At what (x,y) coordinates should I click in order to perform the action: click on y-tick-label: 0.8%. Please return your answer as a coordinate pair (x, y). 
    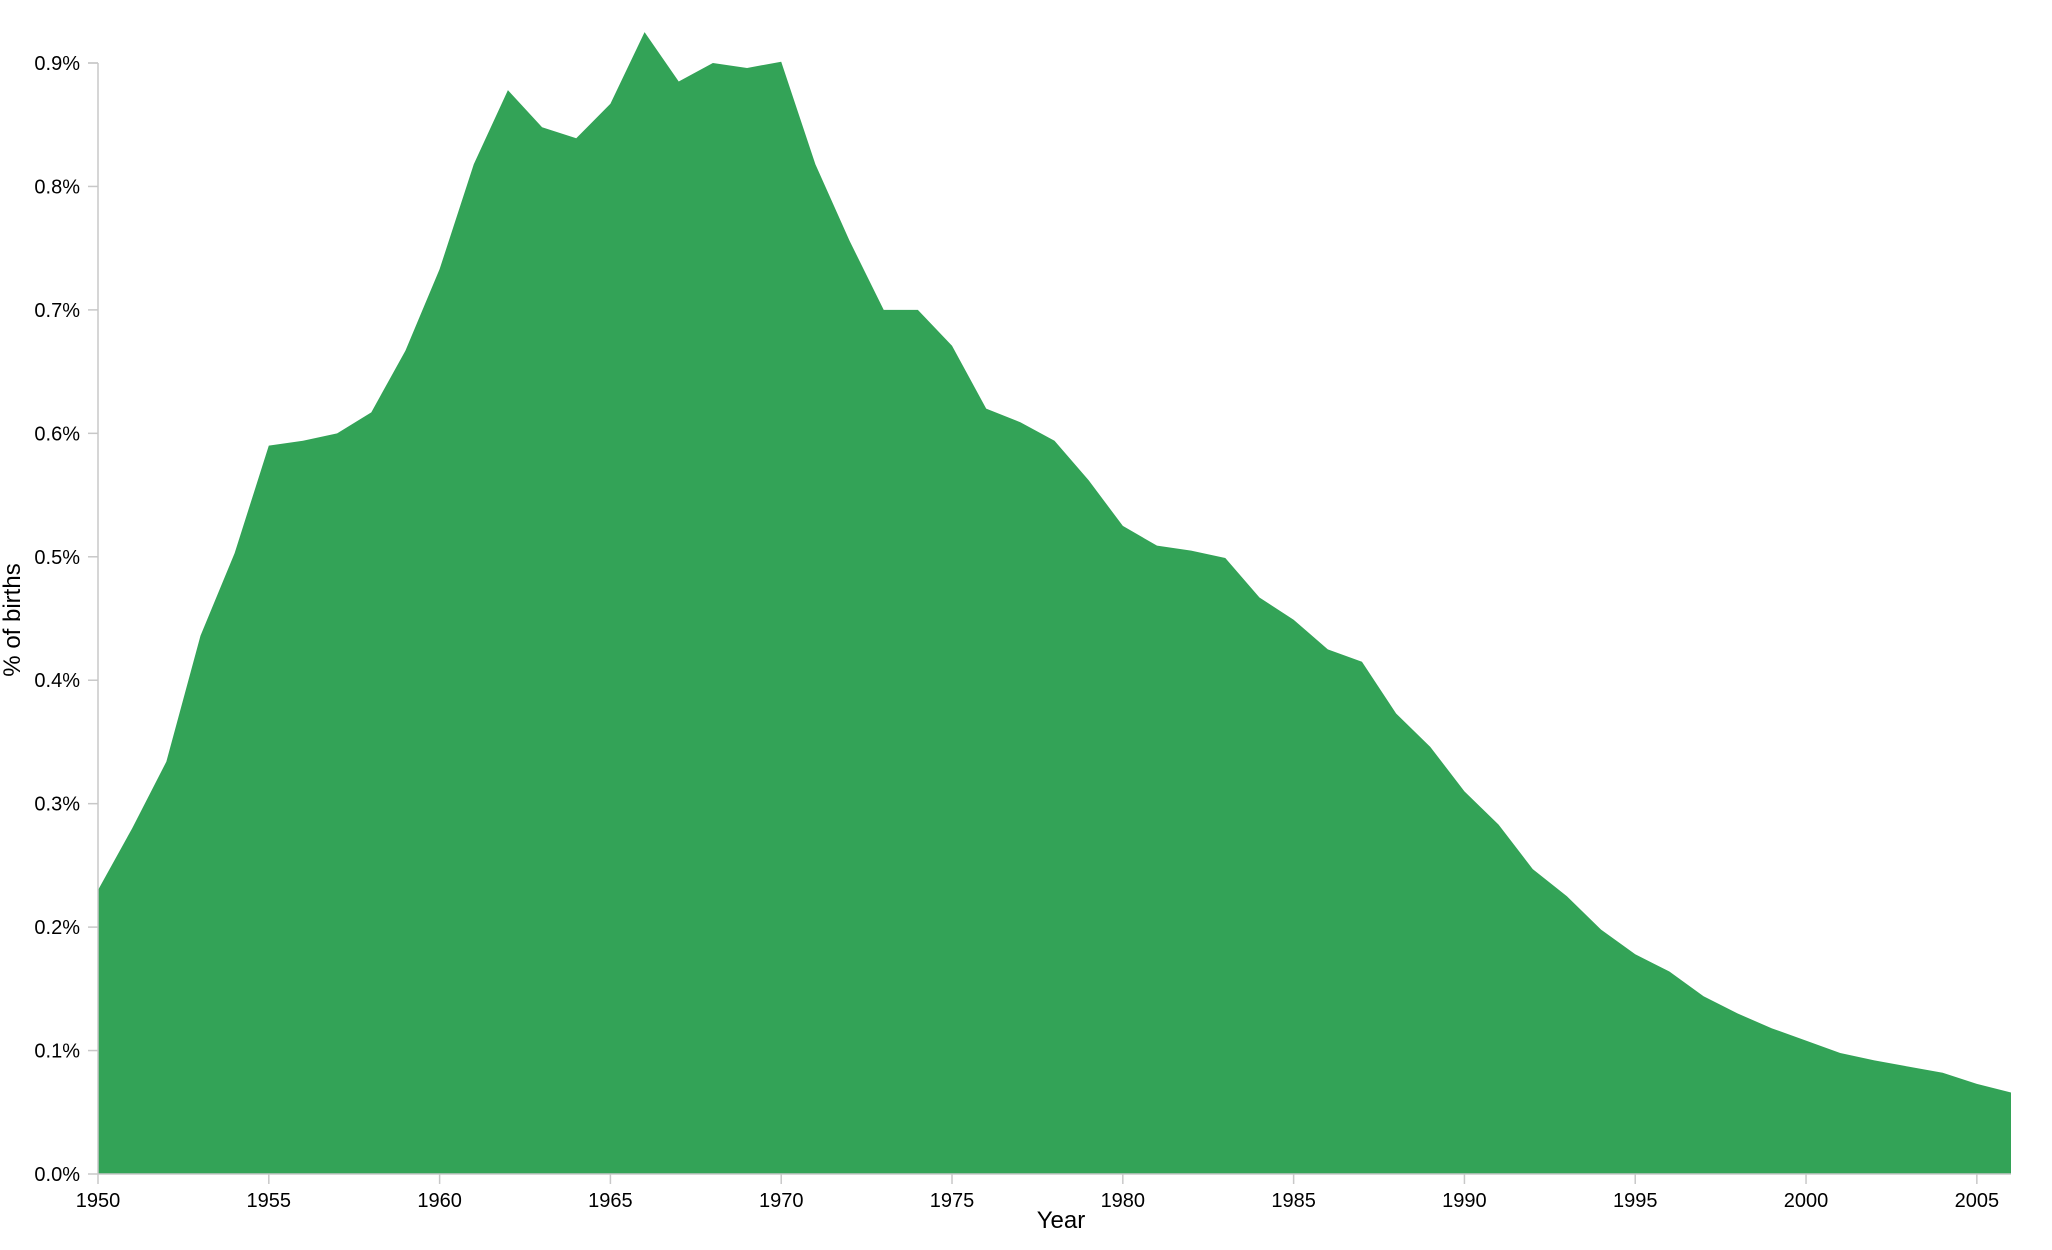
    Looking at the image, I should click on (57, 187).